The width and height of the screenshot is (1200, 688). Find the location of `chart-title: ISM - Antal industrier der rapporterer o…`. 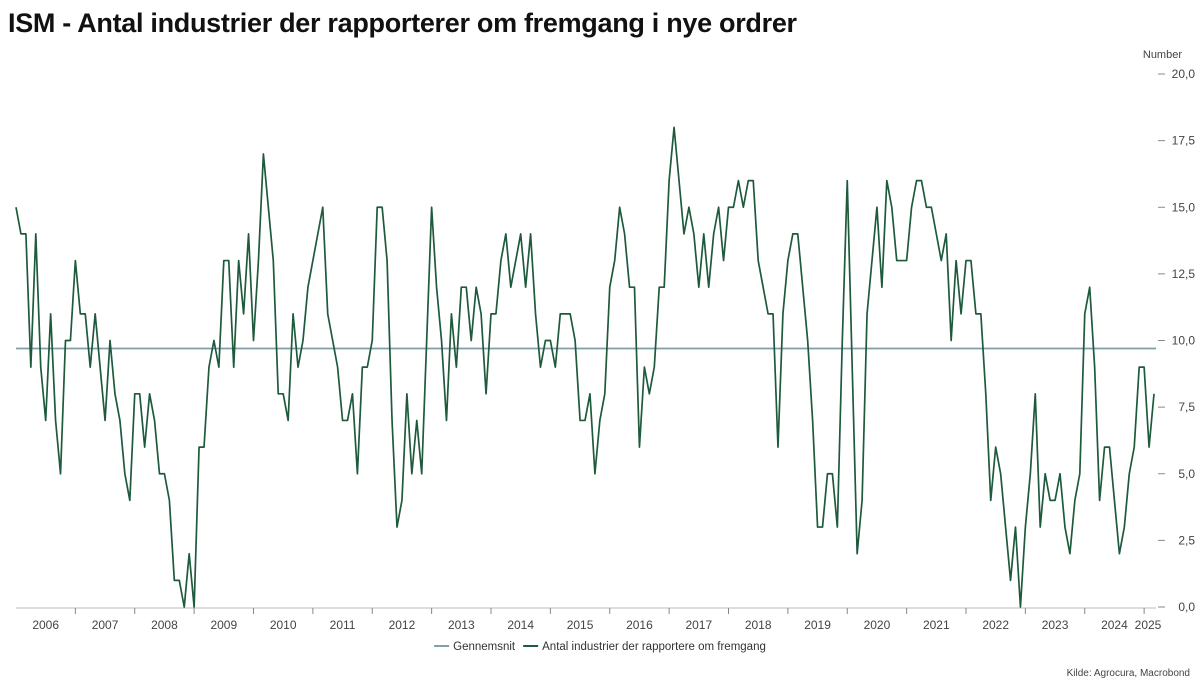

chart-title: ISM - Antal industrier der rapporterer o… is located at coordinates (402, 23).